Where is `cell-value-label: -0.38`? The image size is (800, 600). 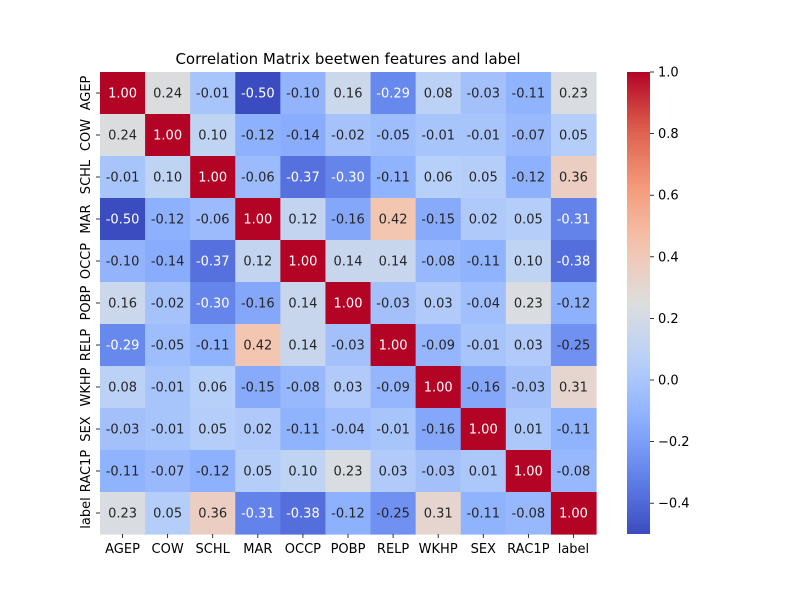 cell-value-label: -0.38 is located at coordinates (574, 262).